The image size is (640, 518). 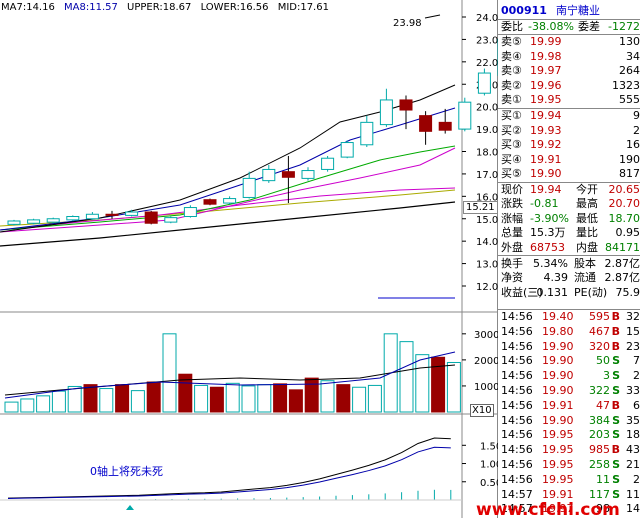 What do you see at coordinates (569, 465) in the screenshot?
I see `tick-row: 14:56 19.95 258 S 21` at bounding box center [569, 465].